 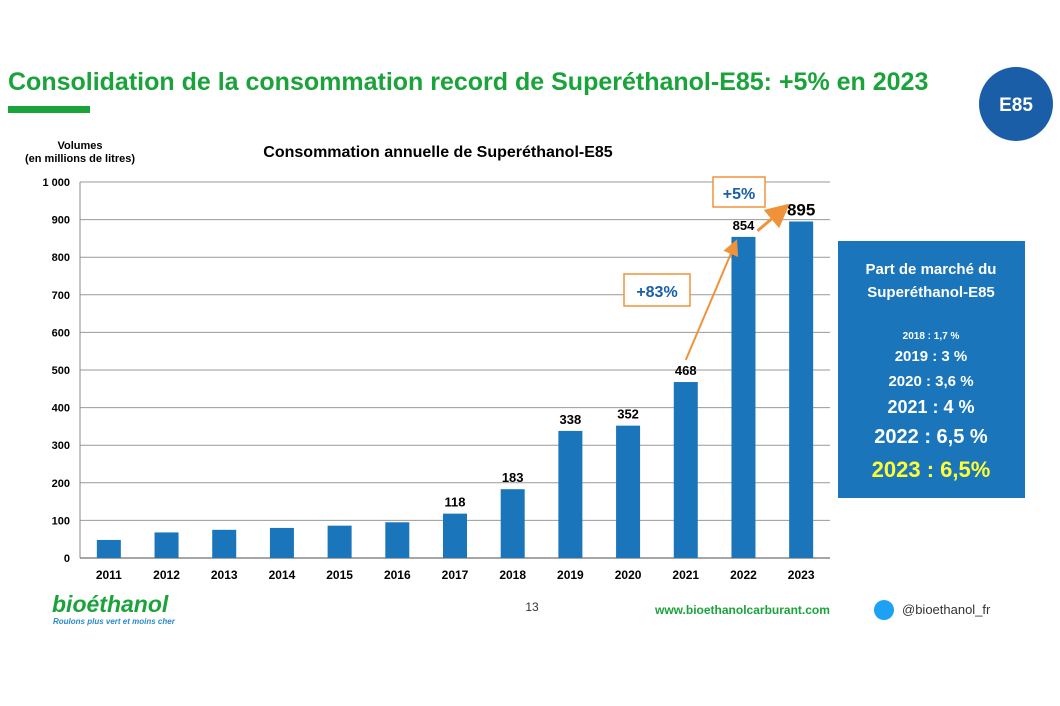 What do you see at coordinates (61, 484) in the screenshot?
I see `y-tick-label: 200` at bounding box center [61, 484].